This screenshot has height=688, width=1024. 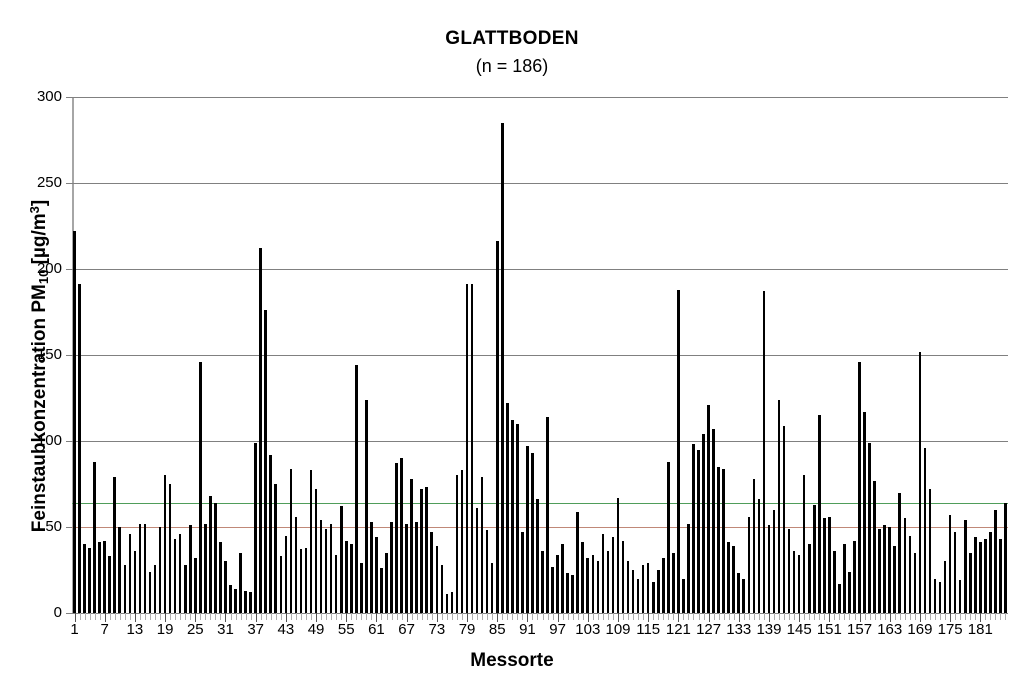 I want to click on x-tick-label-31: 31, so click(x=225, y=629).